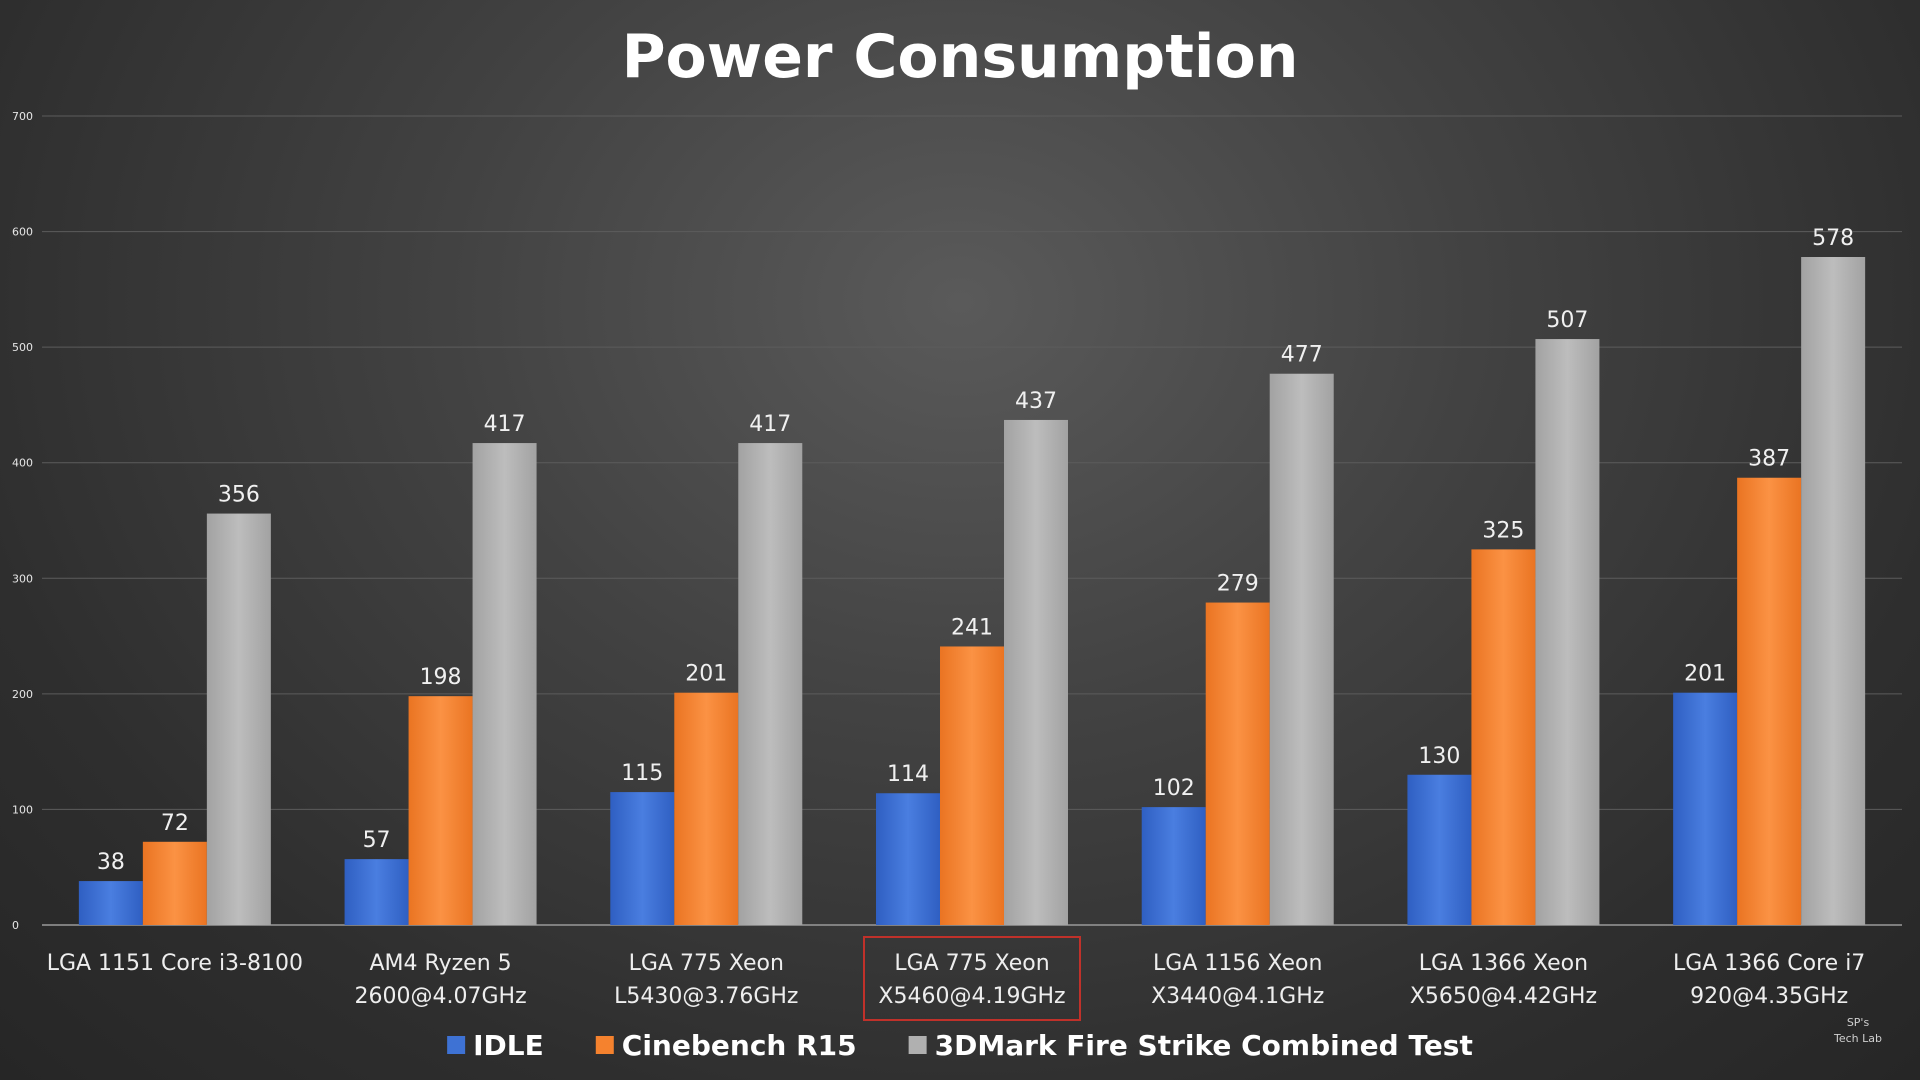 This screenshot has height=1080, width=1920. Describe the element at coordinates (1302, 355) in the screenshot. I see `value-label: 477` at that location.